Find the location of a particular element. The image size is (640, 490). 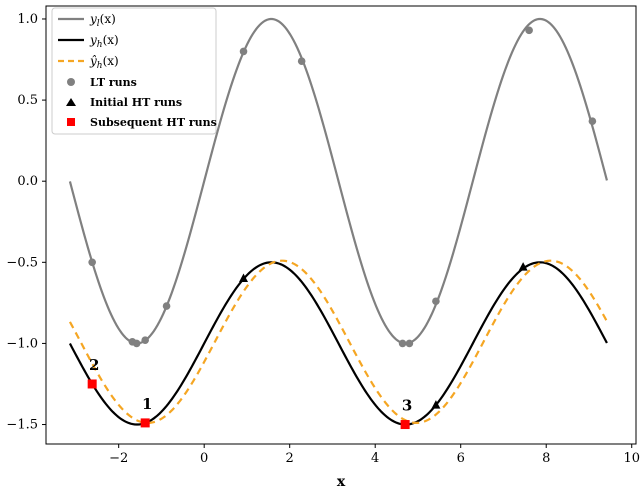

legend-label-yh: yh(x) is located at coordinates (104, 41).